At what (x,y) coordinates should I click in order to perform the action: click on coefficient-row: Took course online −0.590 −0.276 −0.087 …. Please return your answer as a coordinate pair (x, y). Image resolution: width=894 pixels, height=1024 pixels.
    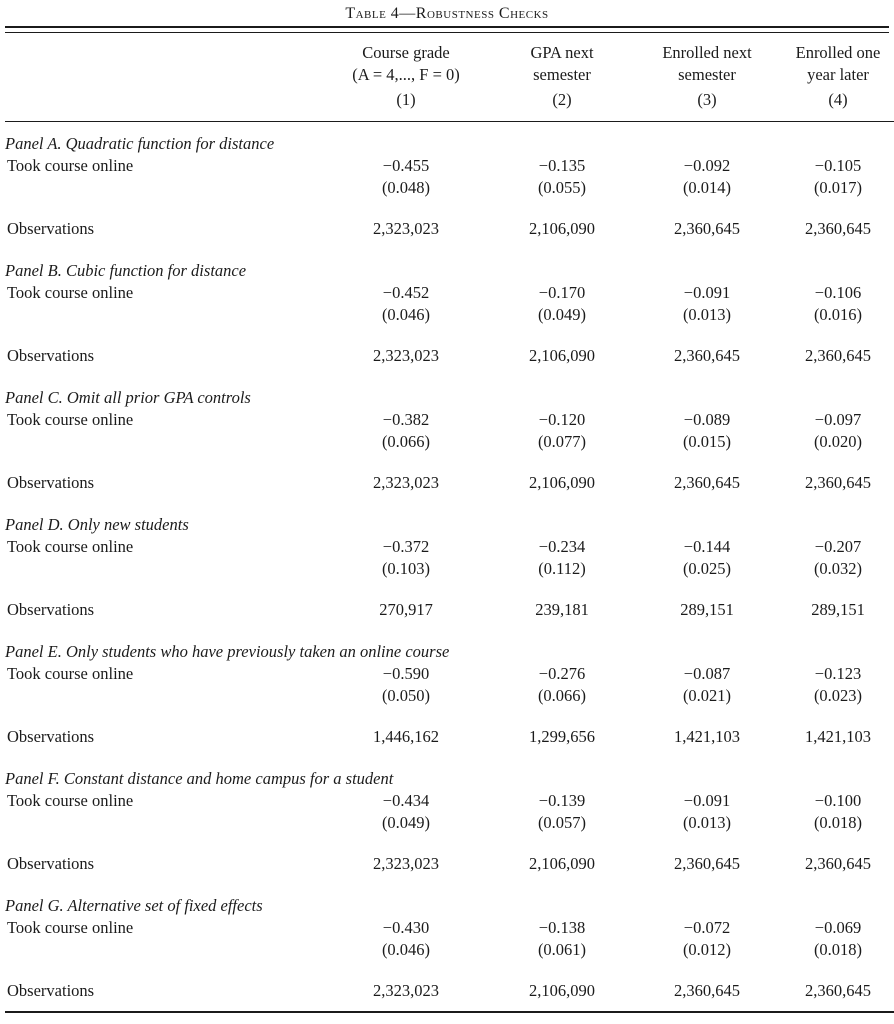
    Looking at the image, I should click on (449, 674).